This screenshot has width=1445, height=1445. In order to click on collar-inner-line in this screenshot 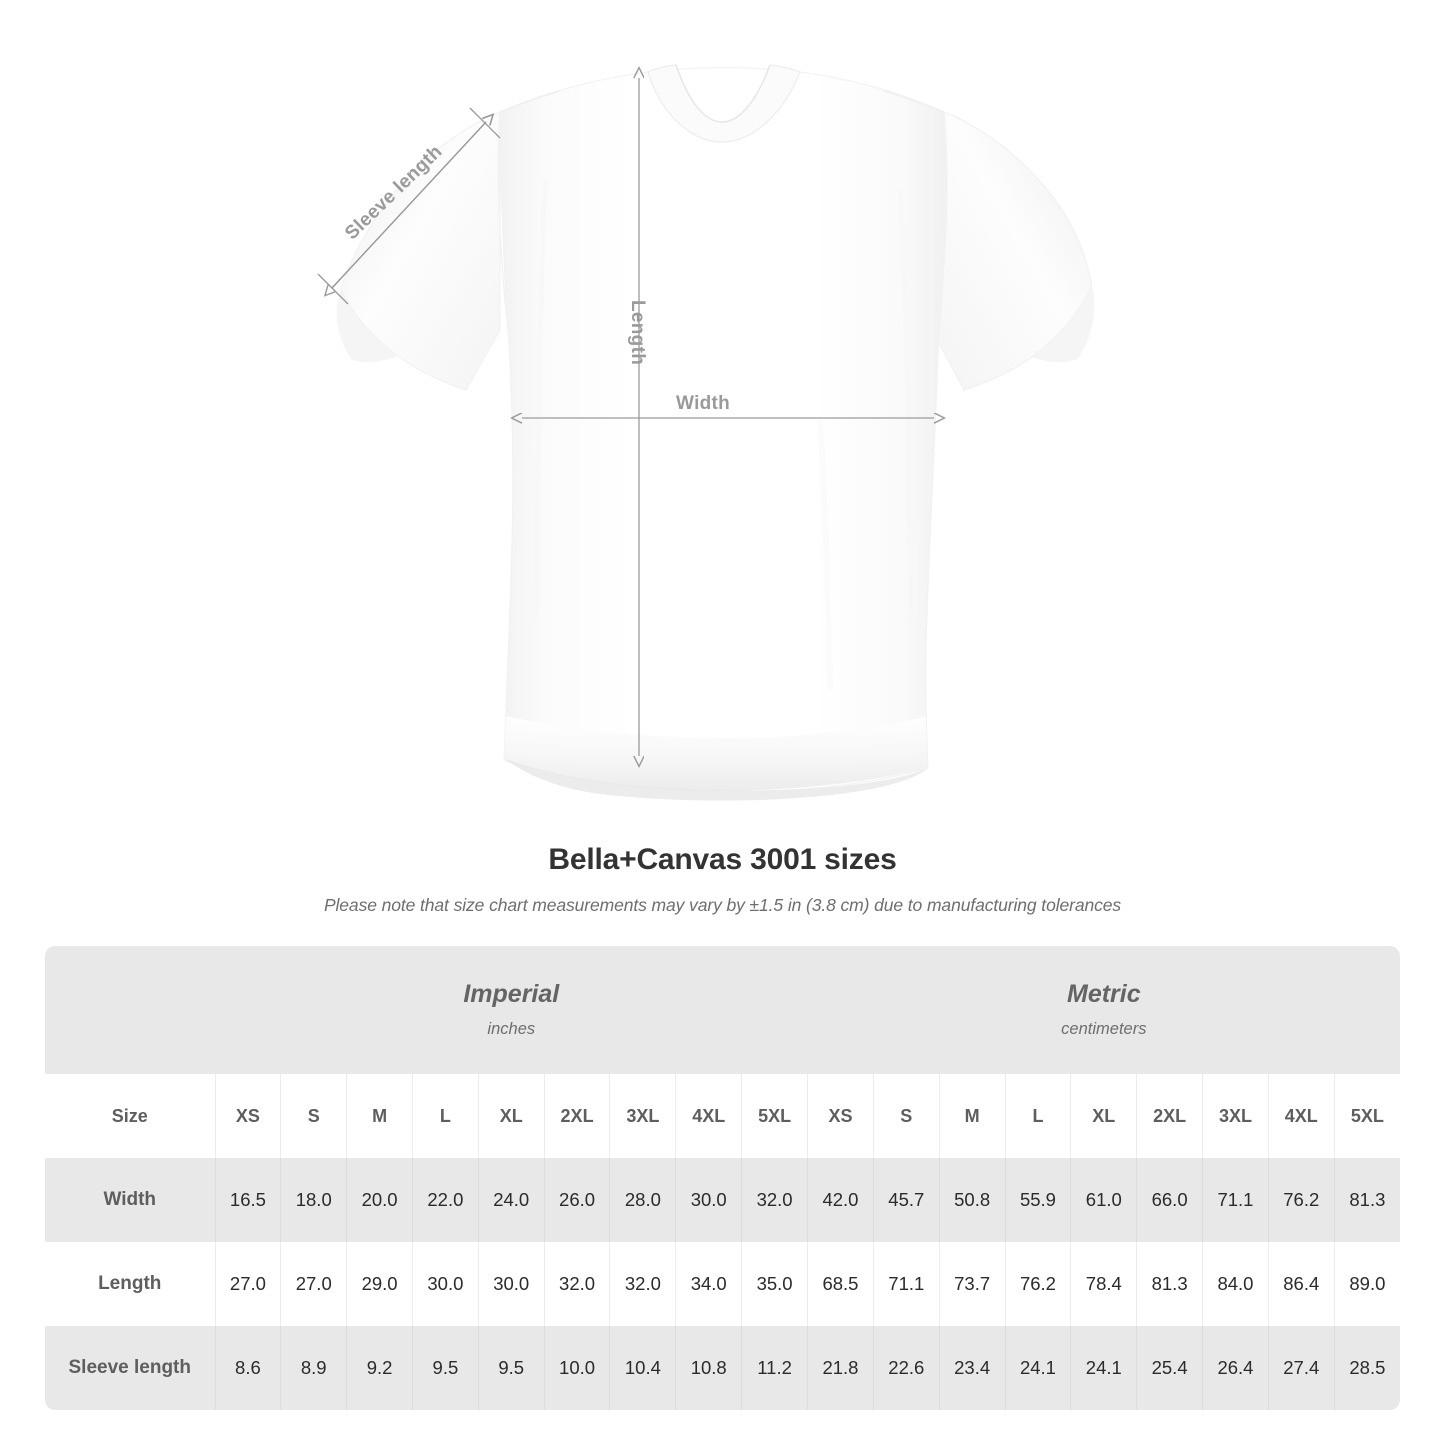, I will do `click(723, 93)`.